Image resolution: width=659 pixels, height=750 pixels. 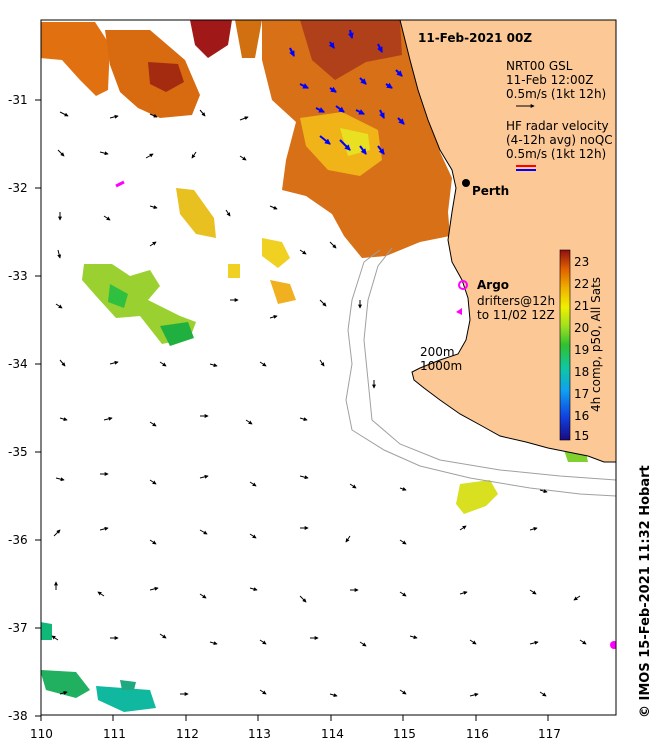 What do you see at coordinates (559, 140) in the screenshot?
I see `hf-legend-line2: (4-12h avg) noQC` at bounding box center [559, 140].